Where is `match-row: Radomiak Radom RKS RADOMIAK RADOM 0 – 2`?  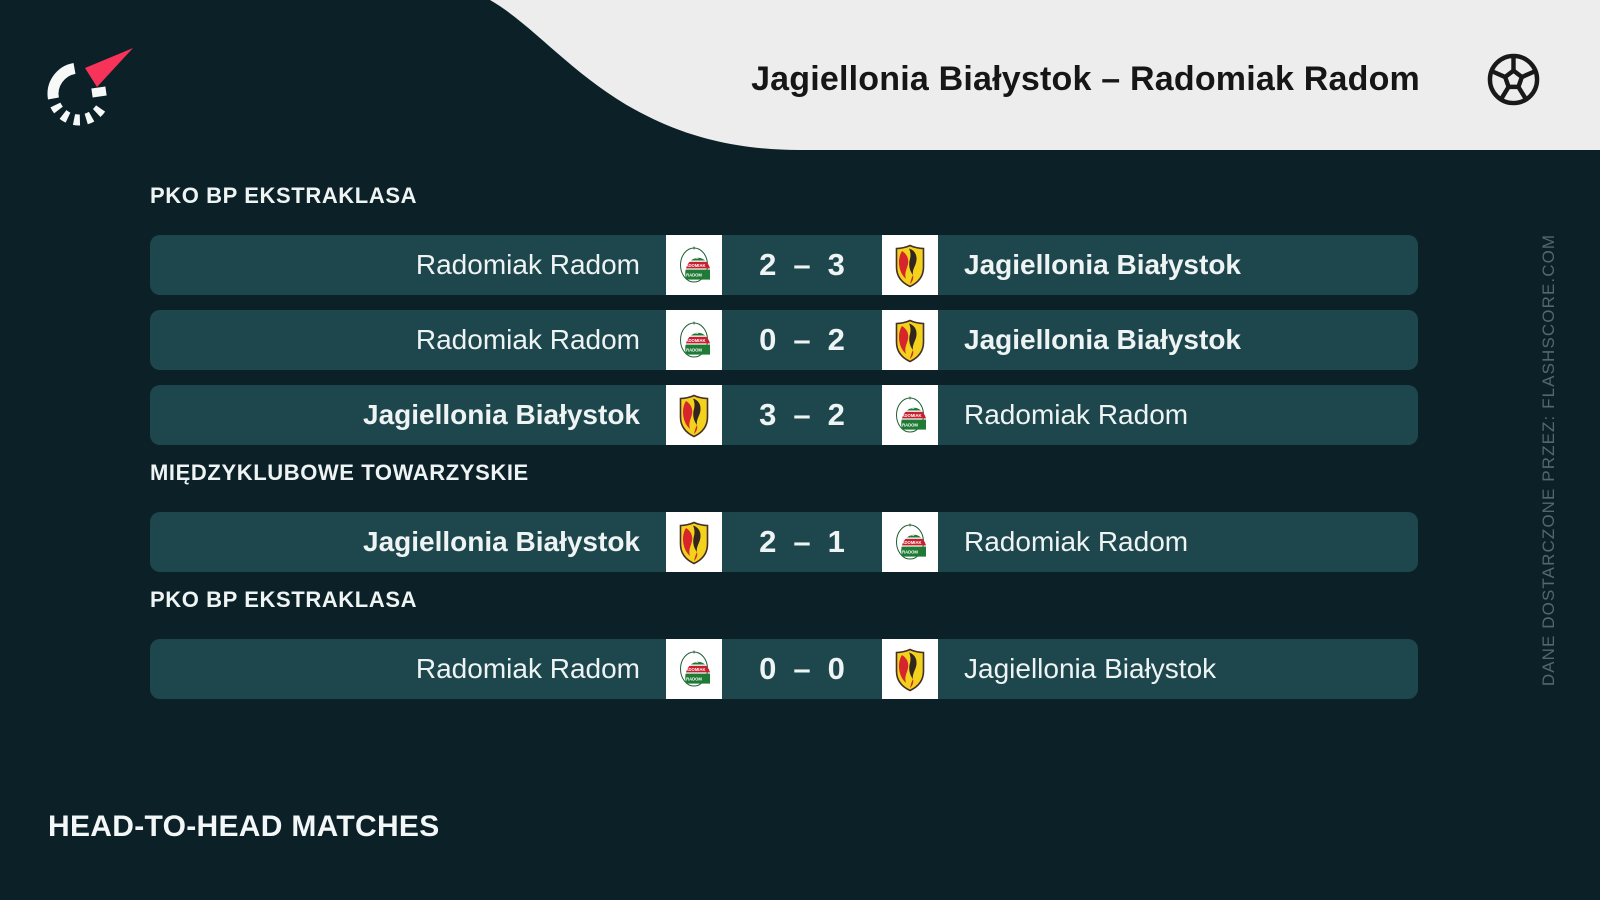 match-row: Radomiak Radom RKS RADOMIAK RADOM 0 – 2 is located at coordinates (784, 340).